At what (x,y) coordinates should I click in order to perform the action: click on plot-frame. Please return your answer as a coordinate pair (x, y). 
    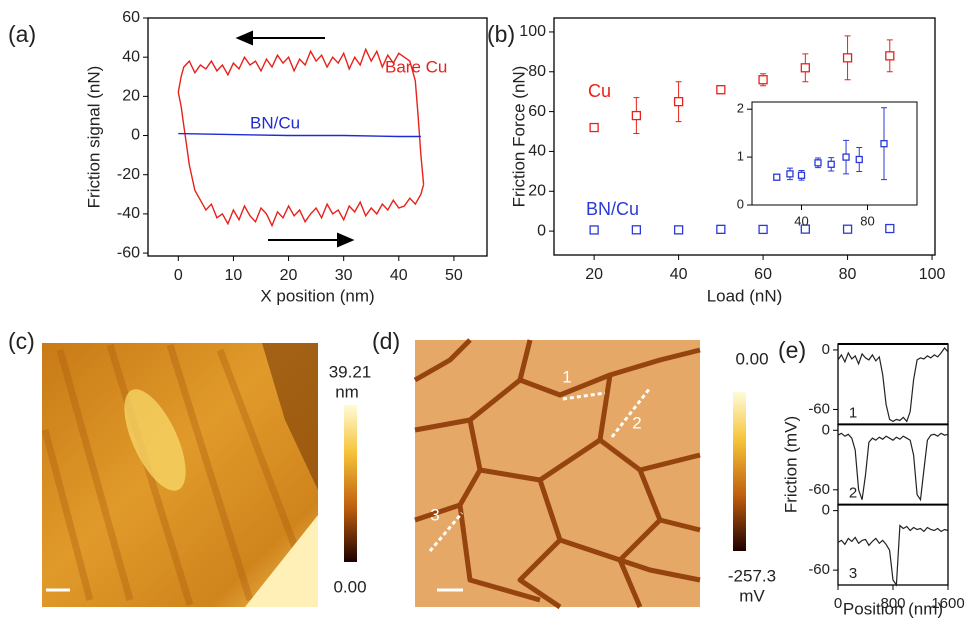
    Looking at the image, I should click on (317, 137).